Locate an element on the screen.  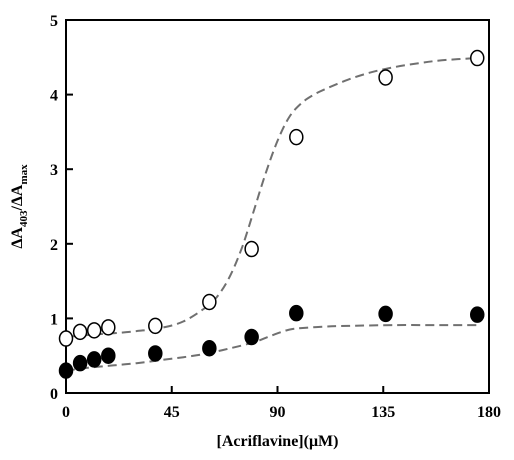
x-tick-label: 45 is located at coordinates (172, 412).